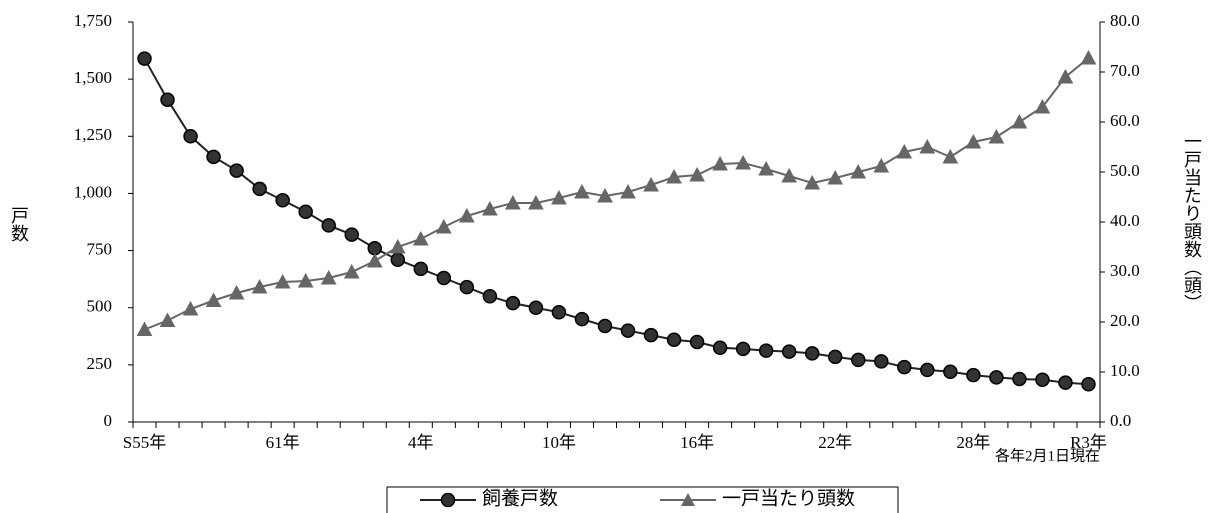 The image size is (1209, 513). What do you see at coordinates (1125, 70) in the screenshot?
I see `y2-tick-label: 70.0` at bounding box center [1125, 70].